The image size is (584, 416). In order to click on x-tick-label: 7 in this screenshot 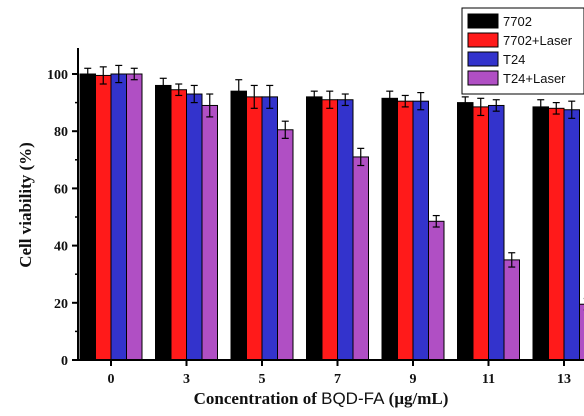, I will do `click(337, 379)`.